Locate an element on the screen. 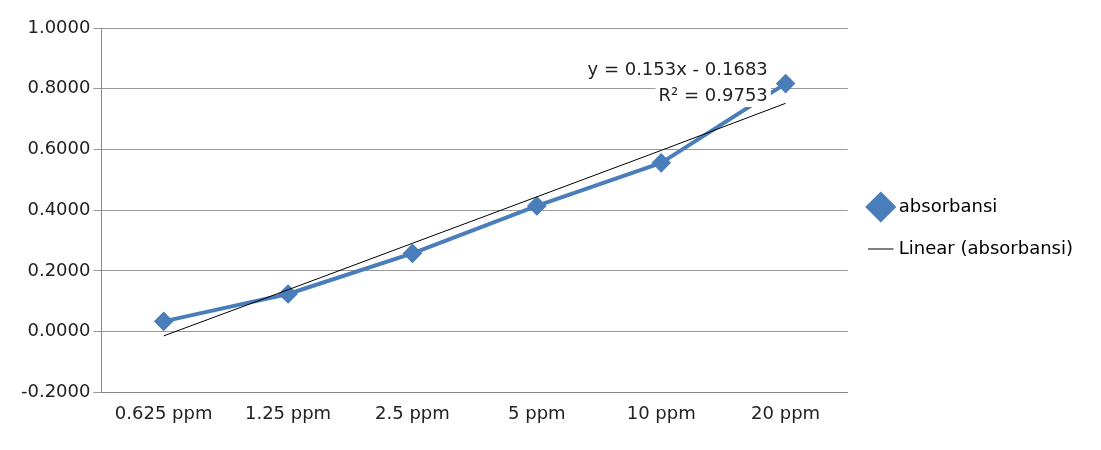  x-tick-label: 1.25 ppm is located at coordinates (288, 412).